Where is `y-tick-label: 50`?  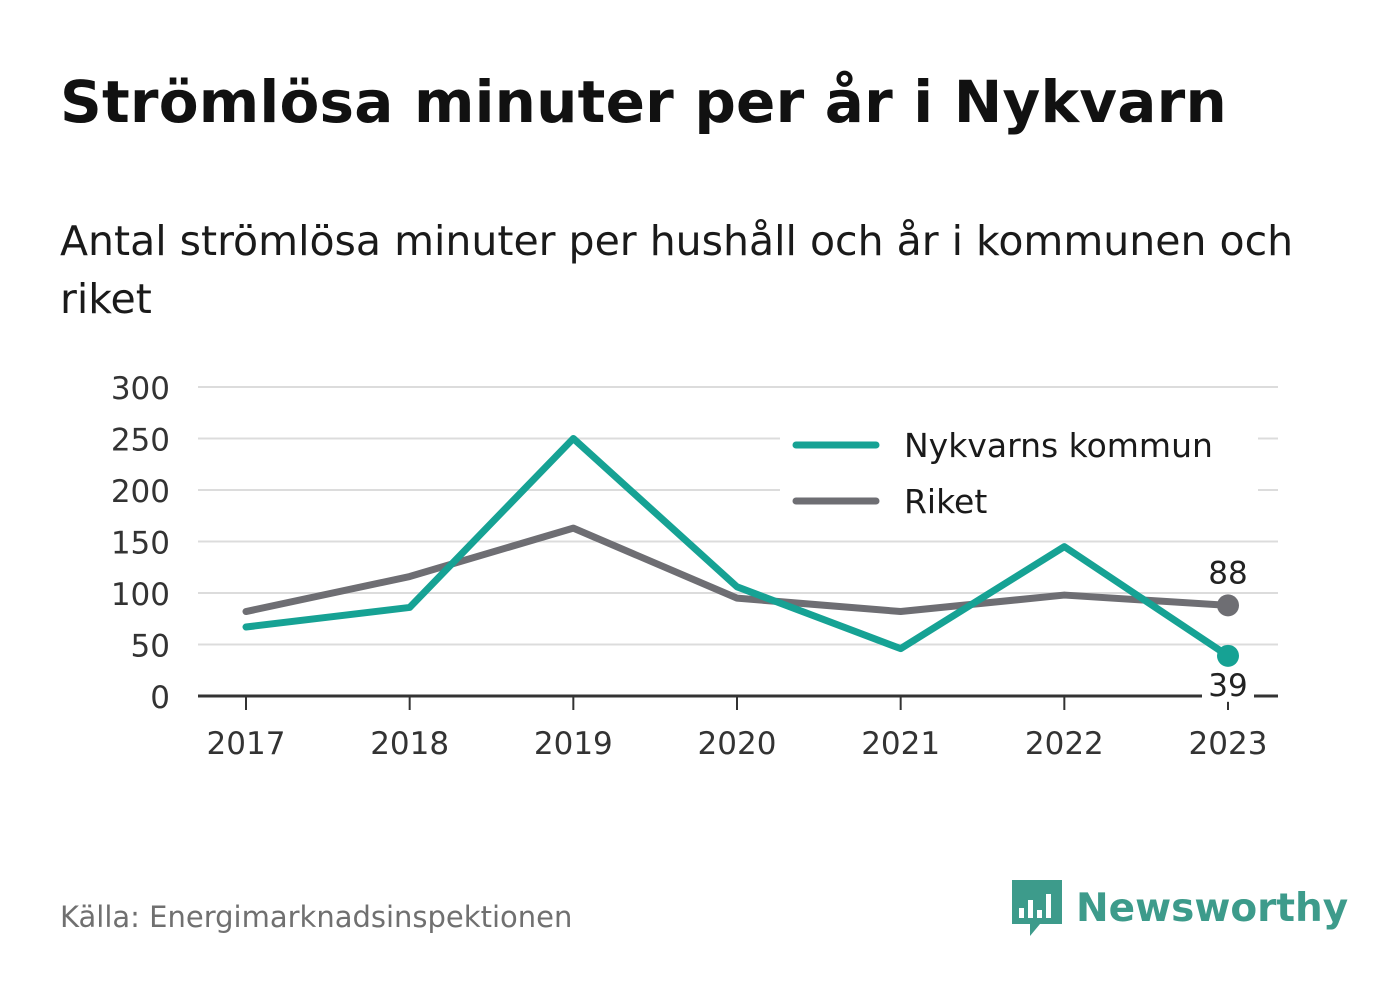
y-tick-label: 50 is located at coordinates (150, 647).